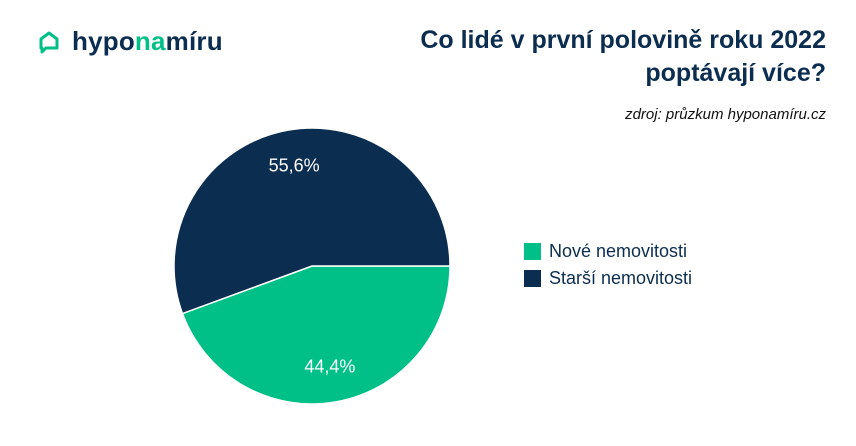 The width and height of the screenshot is (856, 446). I want to click on pie-slice-old, so click(312, 221).